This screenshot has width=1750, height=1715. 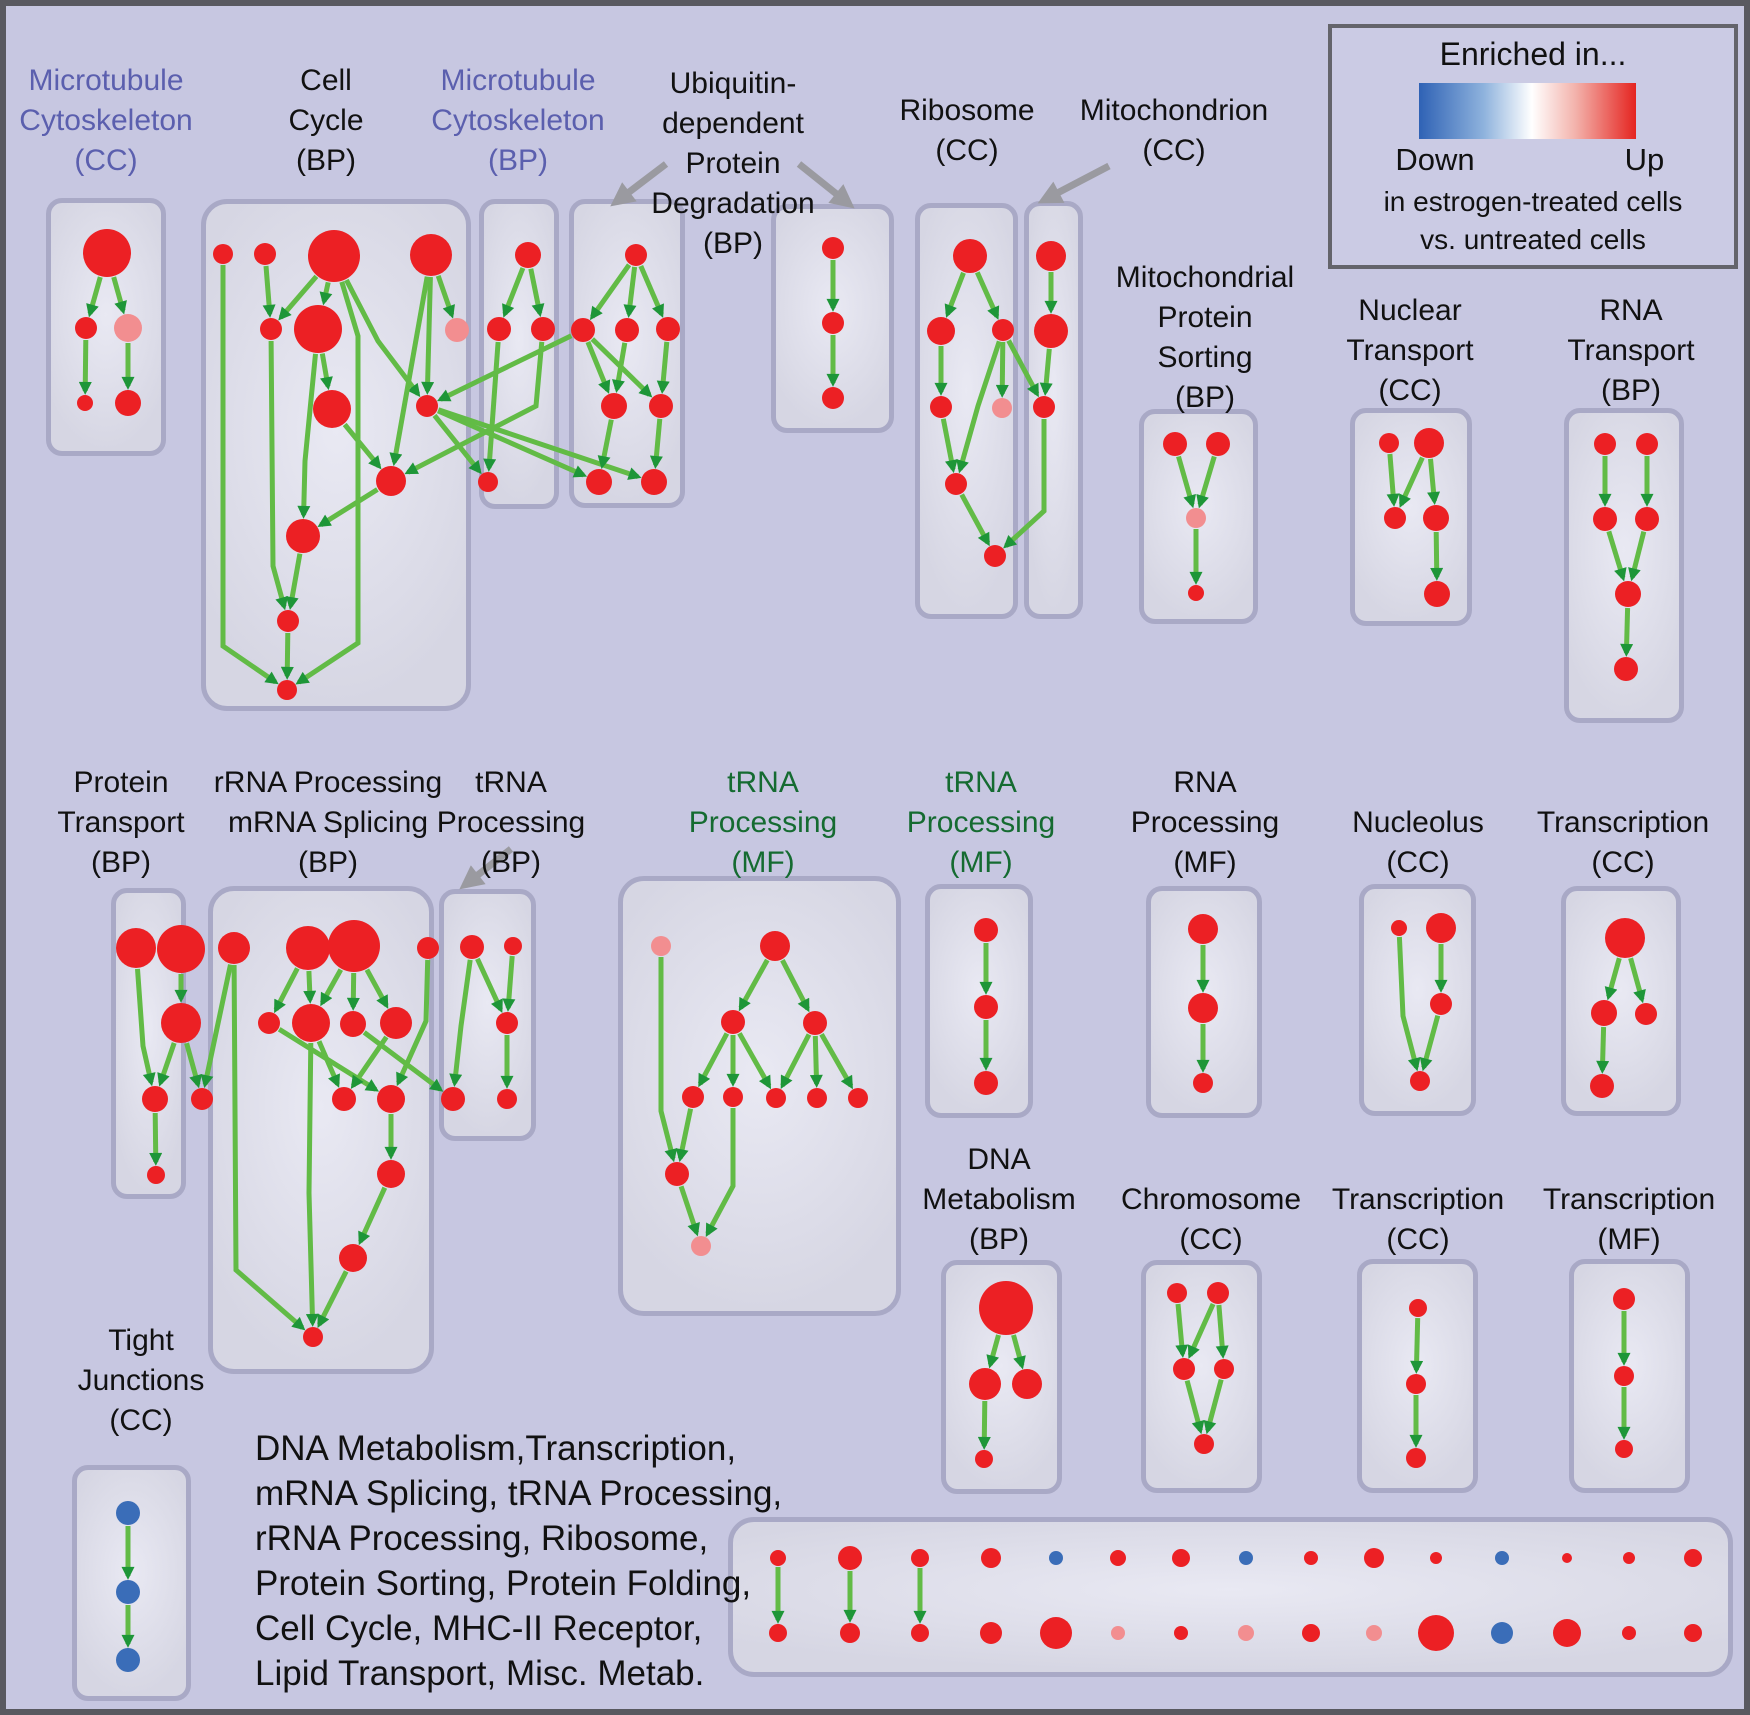 What do you see at coordinates (1051, 256) in the screenshot?
I see `gene-node-x1` at bounding box center [1051, 256].